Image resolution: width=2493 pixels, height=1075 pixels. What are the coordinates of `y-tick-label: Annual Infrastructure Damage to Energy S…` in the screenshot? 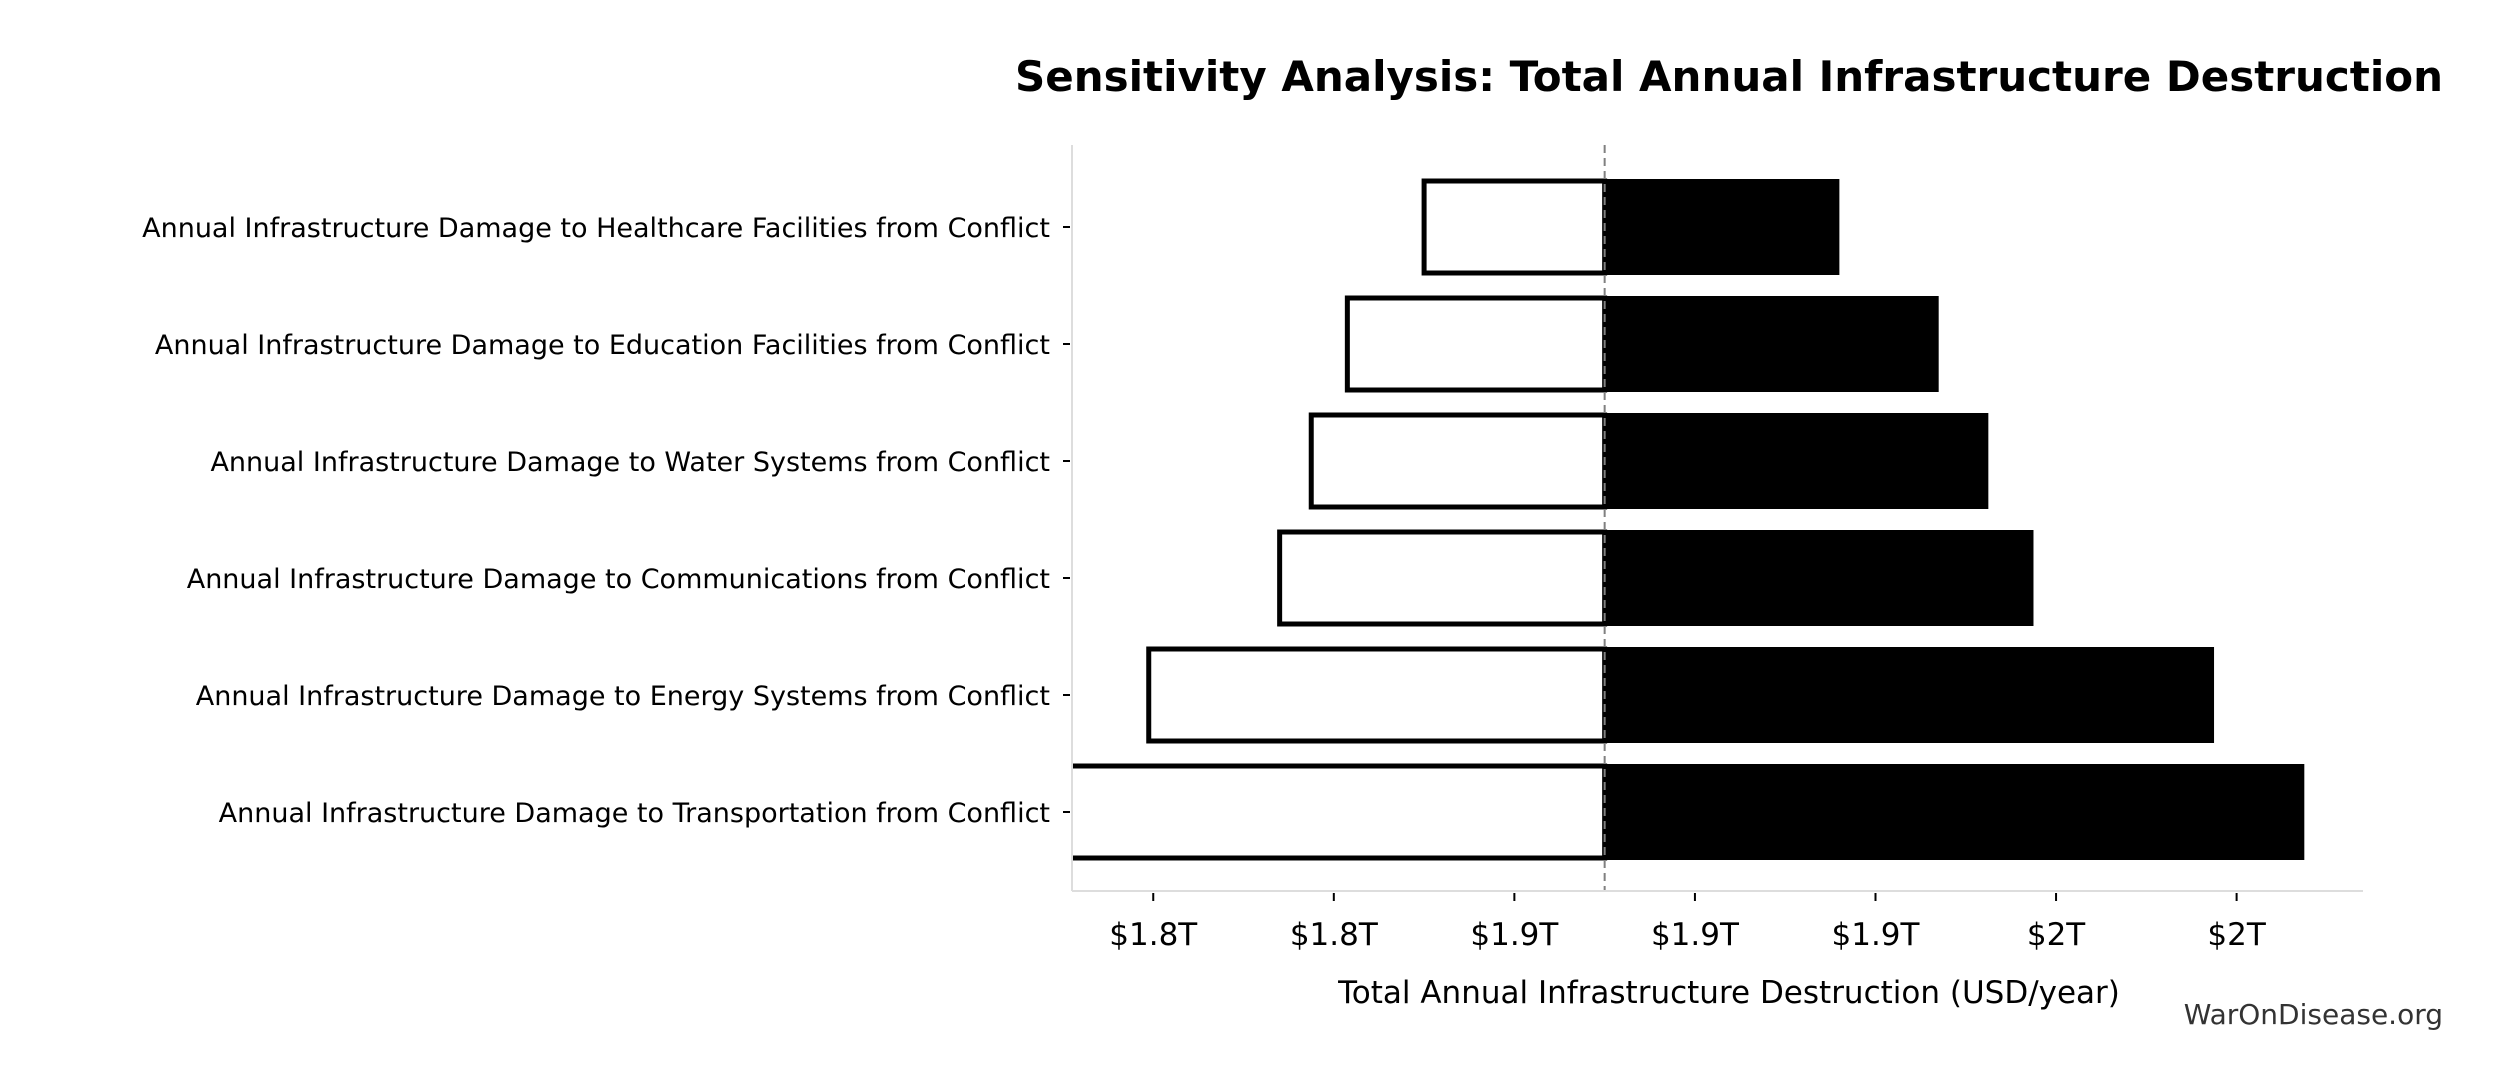 It's located at (623, 696).